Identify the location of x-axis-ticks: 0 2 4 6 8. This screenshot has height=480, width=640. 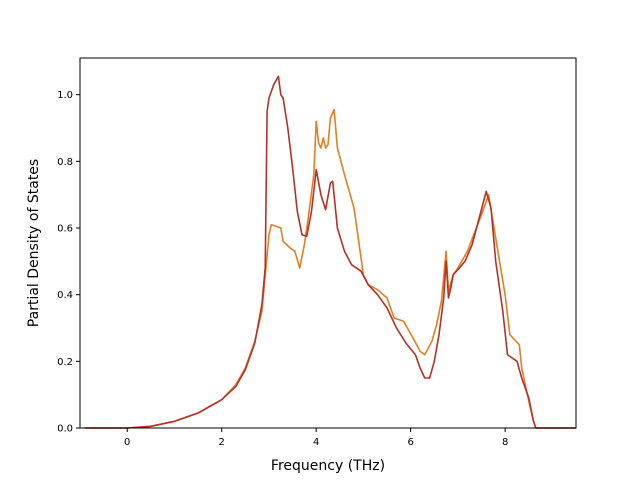
(316, 438).